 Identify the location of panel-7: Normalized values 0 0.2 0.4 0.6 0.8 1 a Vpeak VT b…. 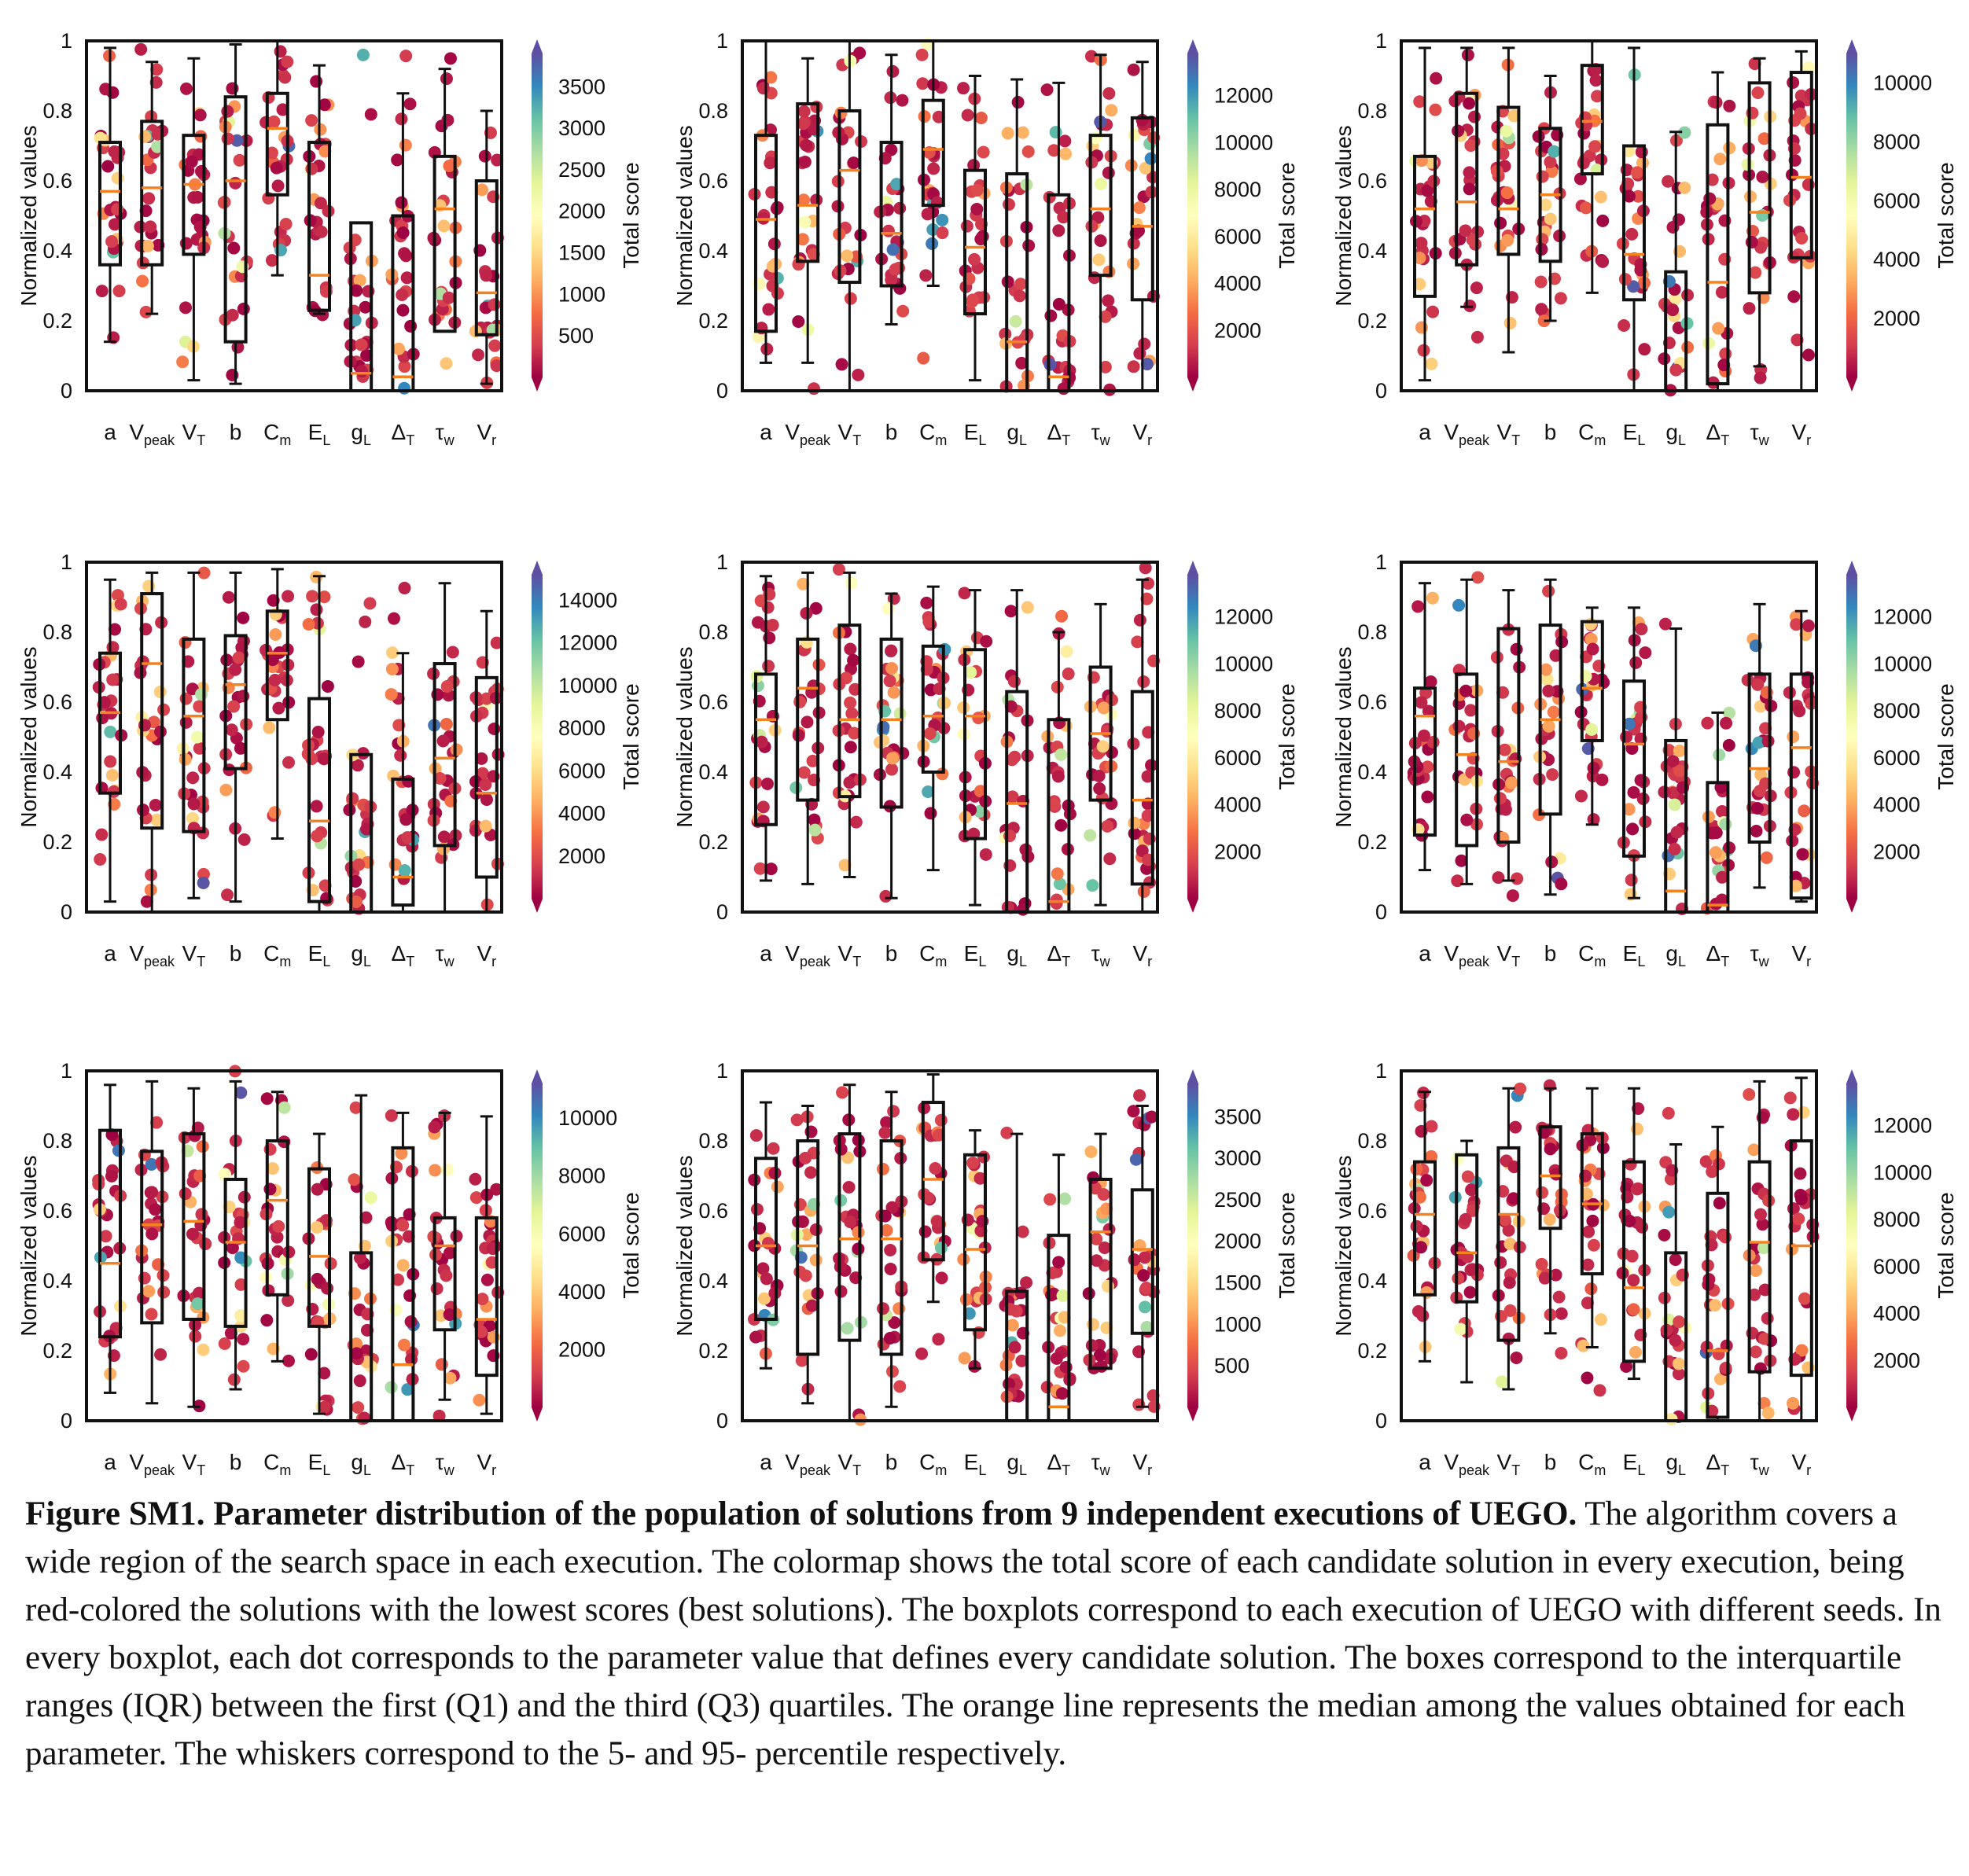
(330, 1268).